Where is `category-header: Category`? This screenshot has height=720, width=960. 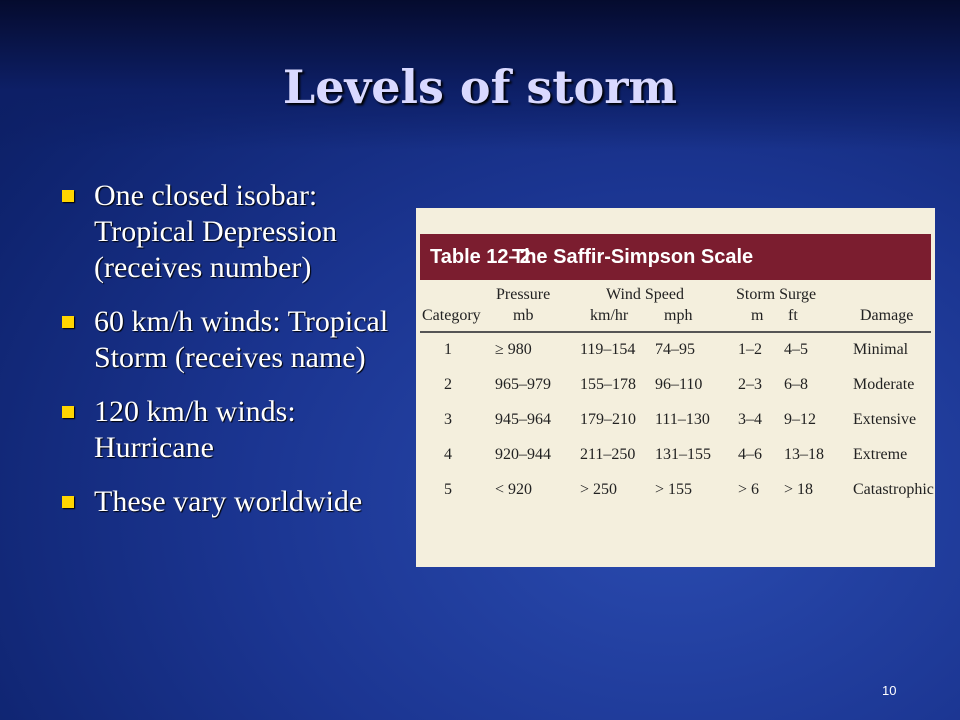 category-header: Category is located at coordinates (451, 315).